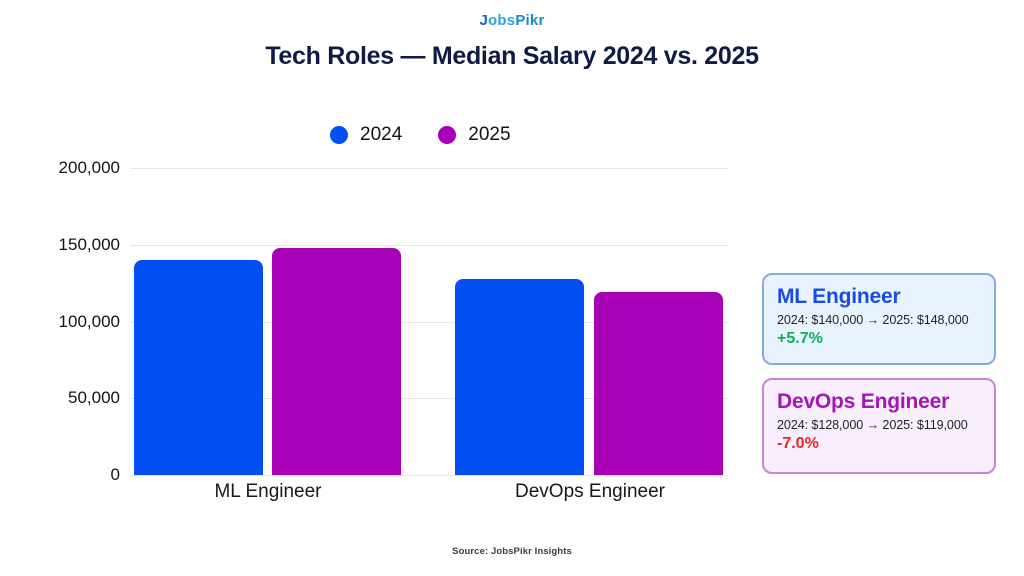 This screenshot has width=1024, height=576. Describe the element at coordinates (447, 135) in the screenshot. I see `legend-dot-2025` at that location.